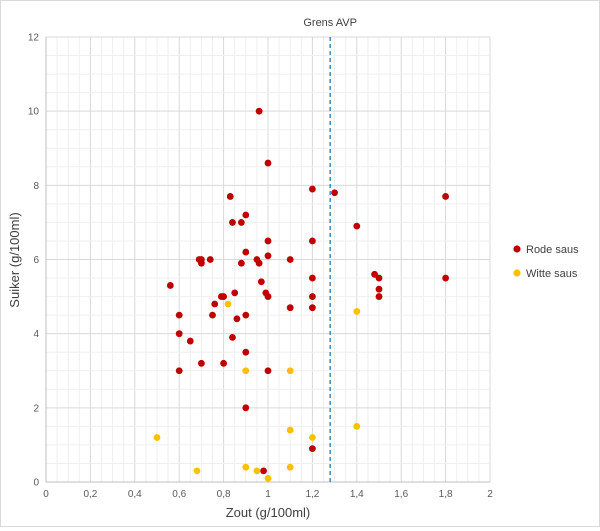 This screenshot has height=531, width=600. Describe the element at coordinates (312, 494) in the screenshot. I see `x-tick-label: 1,2` at that location.